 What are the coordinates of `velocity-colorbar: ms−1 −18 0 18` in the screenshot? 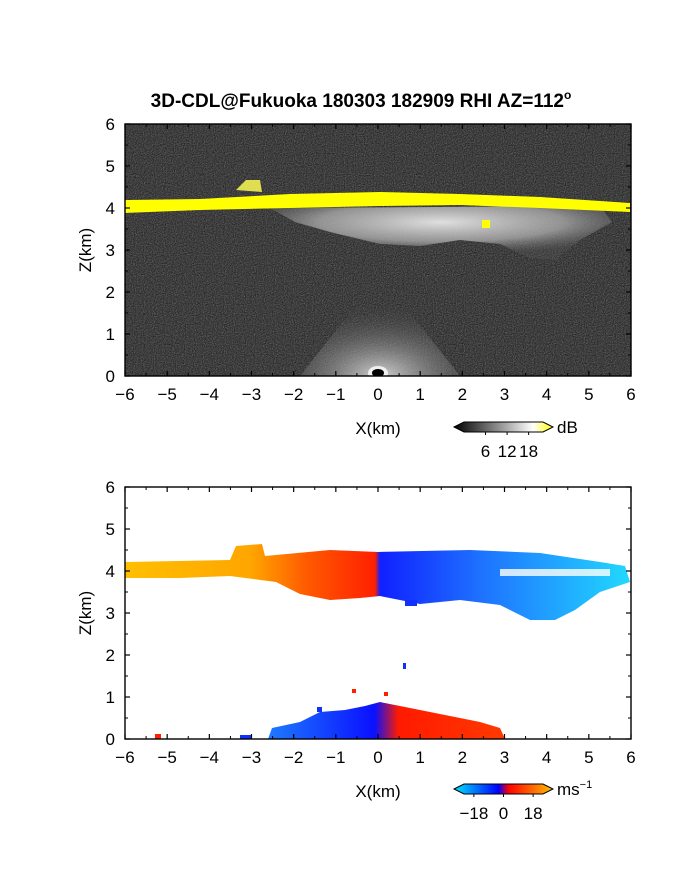 It's located at (522, 801).